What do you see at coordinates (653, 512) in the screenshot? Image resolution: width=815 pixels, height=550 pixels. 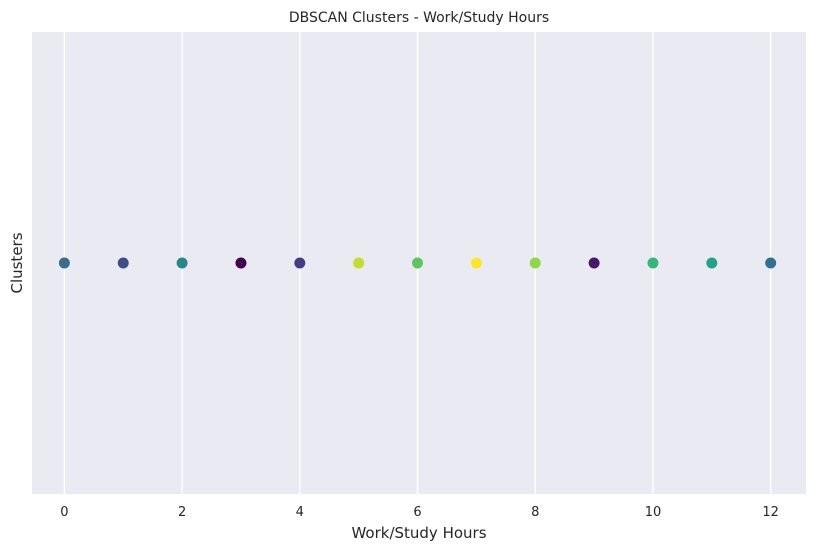 I see `x-tick-label: 10` at bounding box center [653, 512].